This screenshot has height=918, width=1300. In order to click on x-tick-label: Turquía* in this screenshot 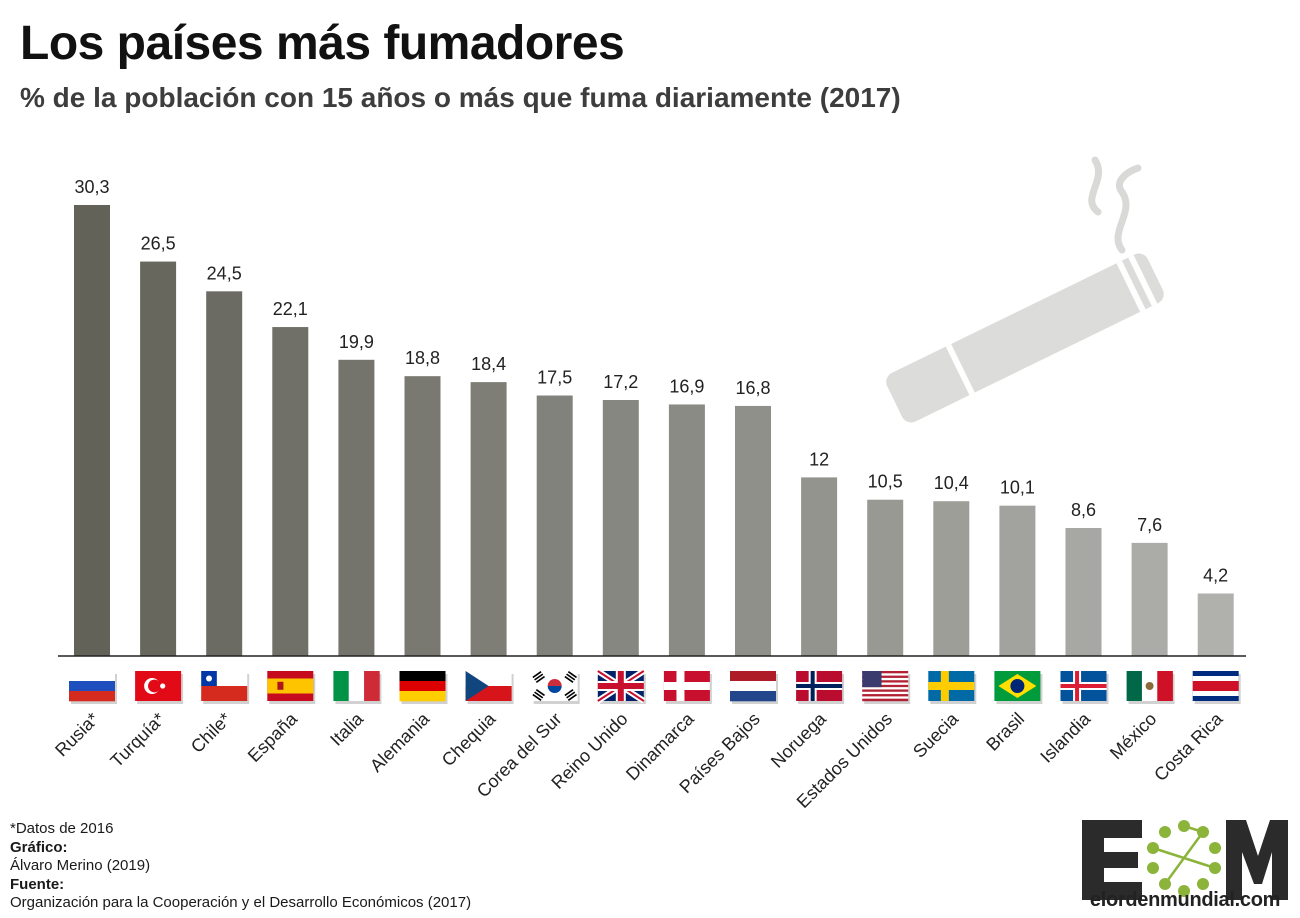, I will do `click(137, 740)`.